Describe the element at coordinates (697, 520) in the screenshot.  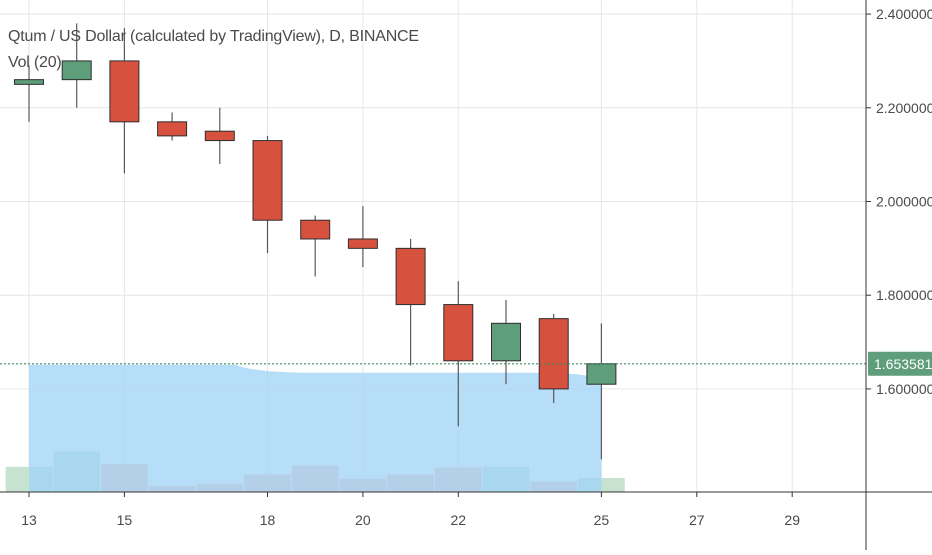
I see `x-tick-label: 27` at that location.